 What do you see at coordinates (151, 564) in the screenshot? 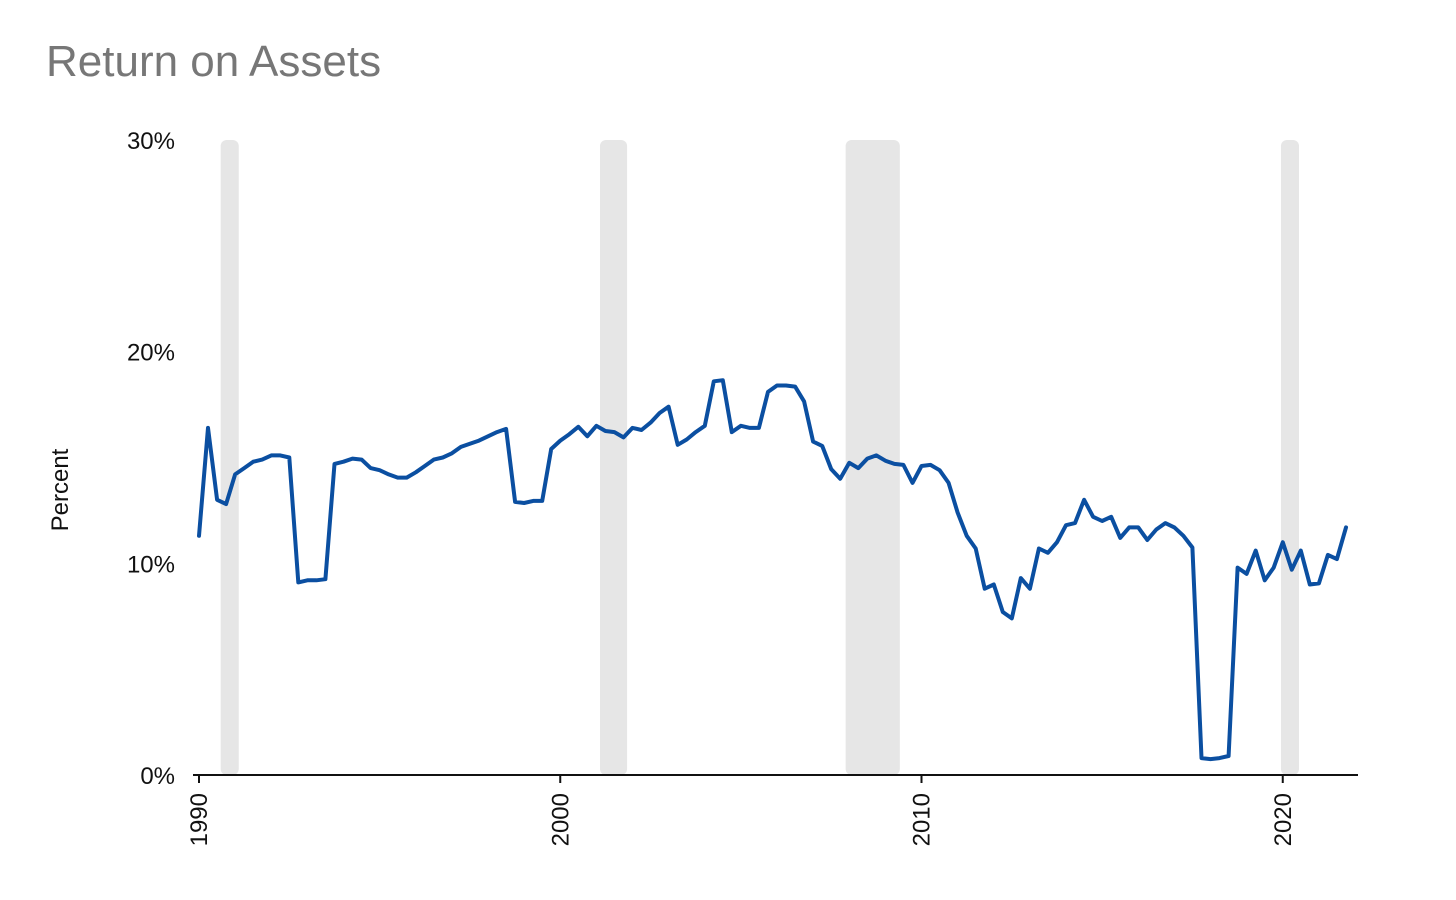
I see `y-tick-label: 10%` at bounding box center [151, 564].